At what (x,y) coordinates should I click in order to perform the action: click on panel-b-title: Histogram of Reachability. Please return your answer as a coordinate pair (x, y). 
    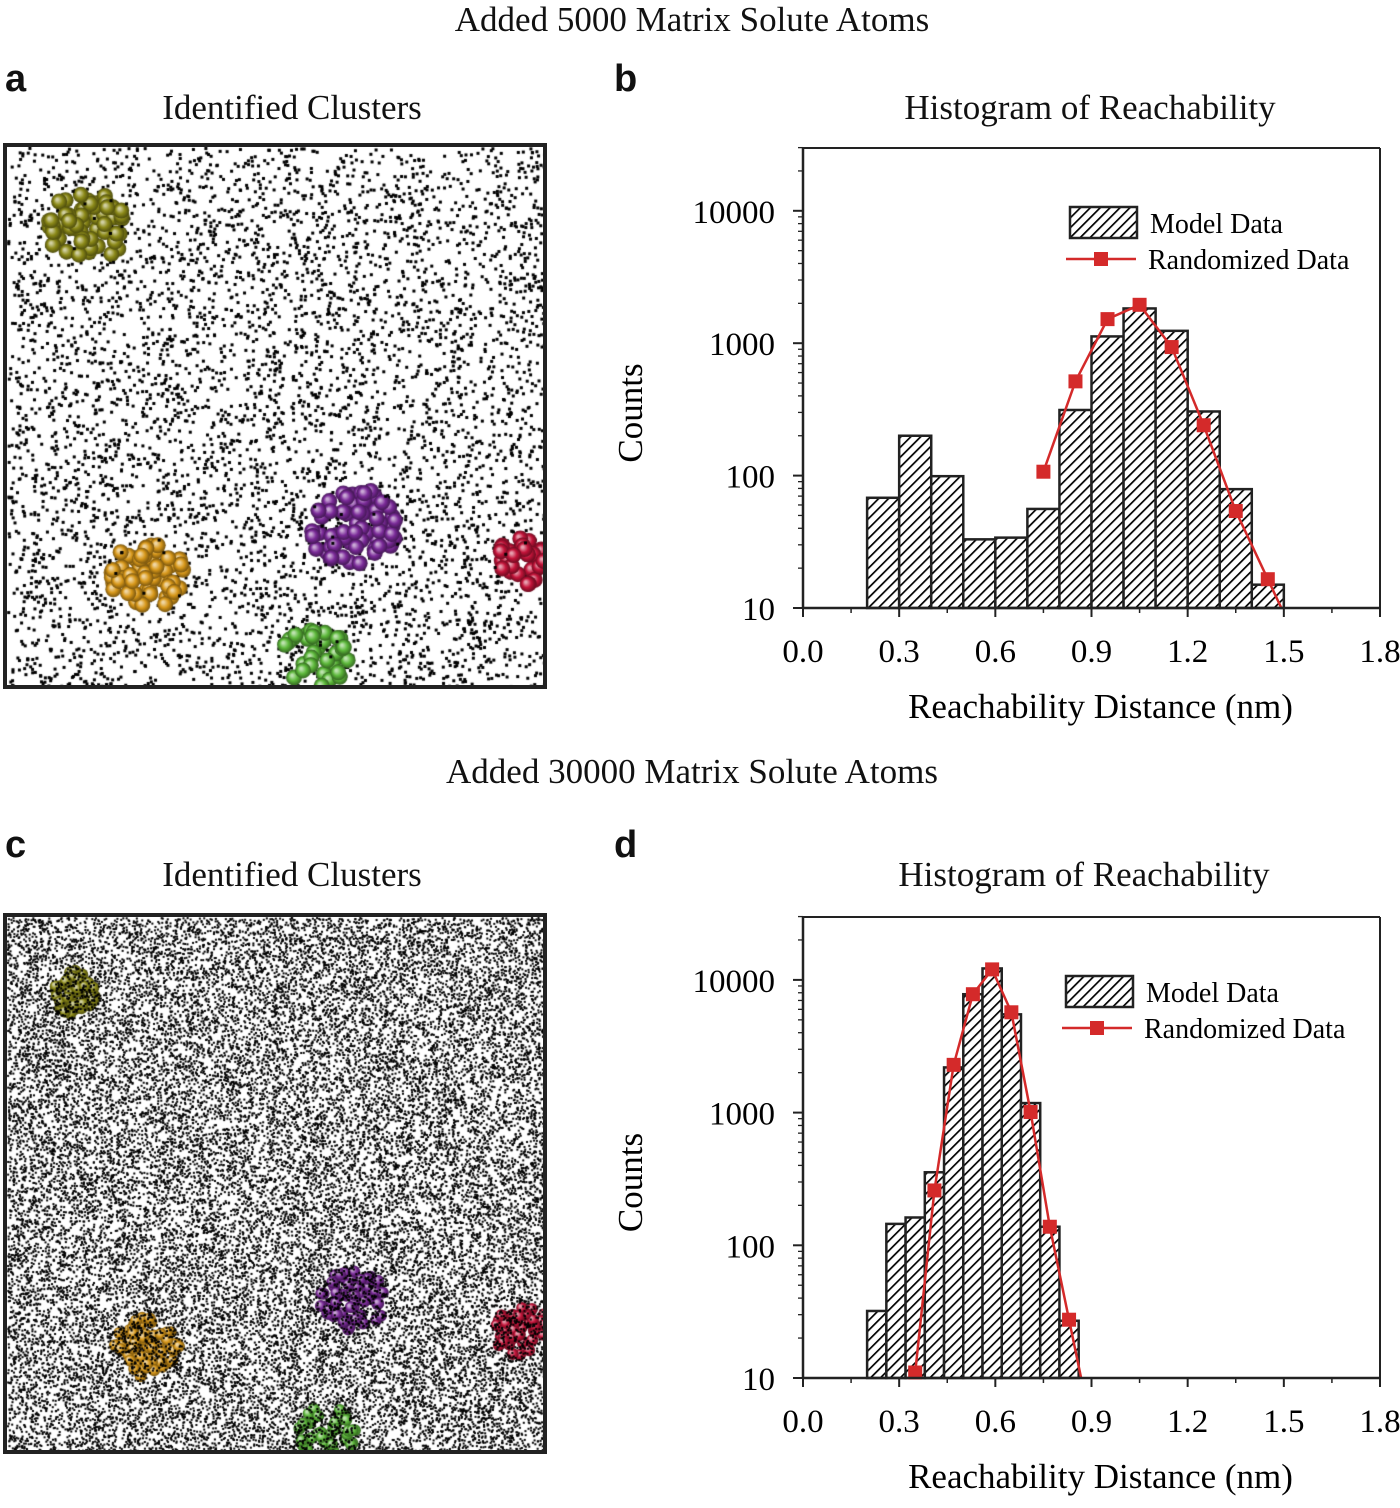
    Looking at the image, I should click on (1090, 107).